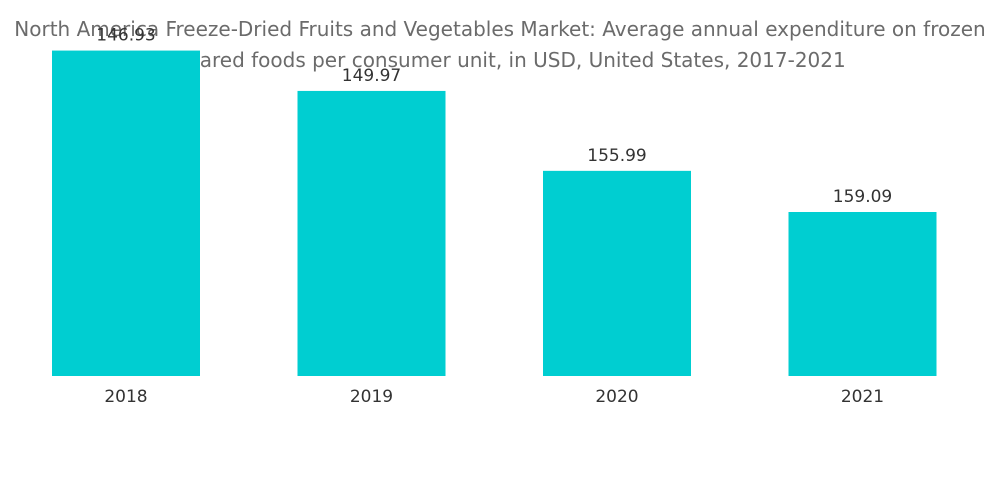  I want to click on x-tick-label-2019: 2019, so click(371, 397).